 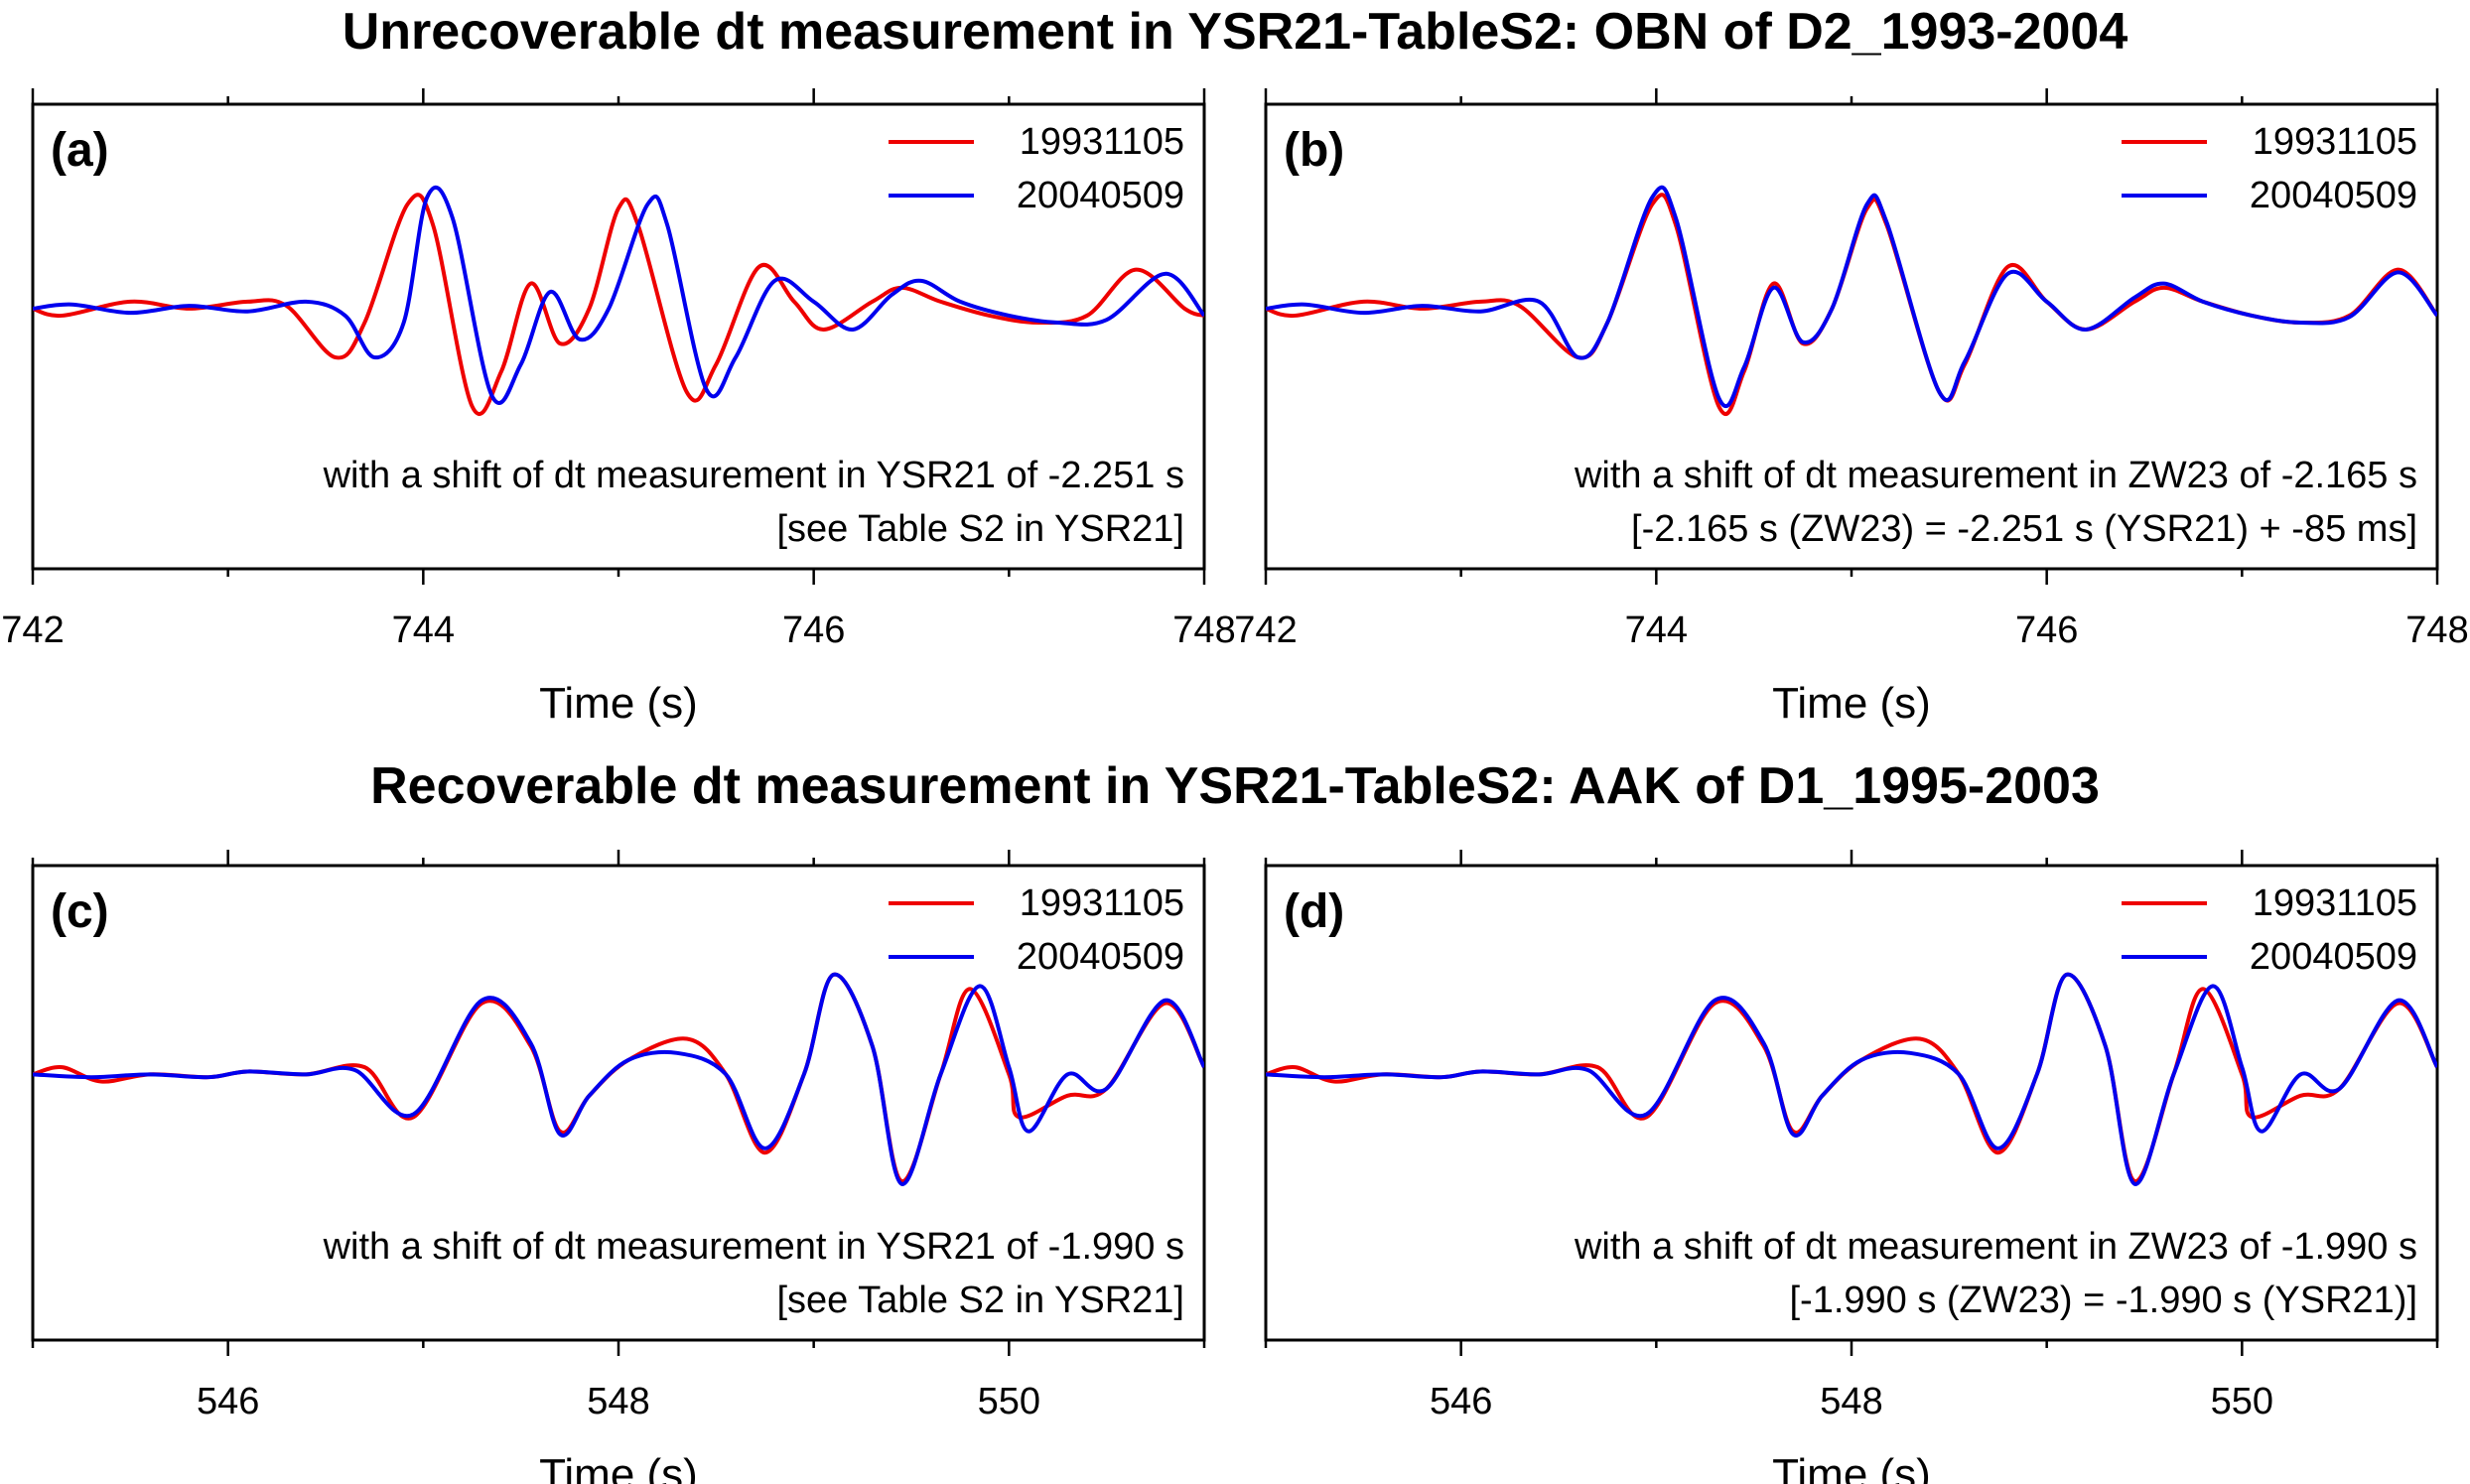 I want to click on panel-label: (c), so click(x=80, y=911).